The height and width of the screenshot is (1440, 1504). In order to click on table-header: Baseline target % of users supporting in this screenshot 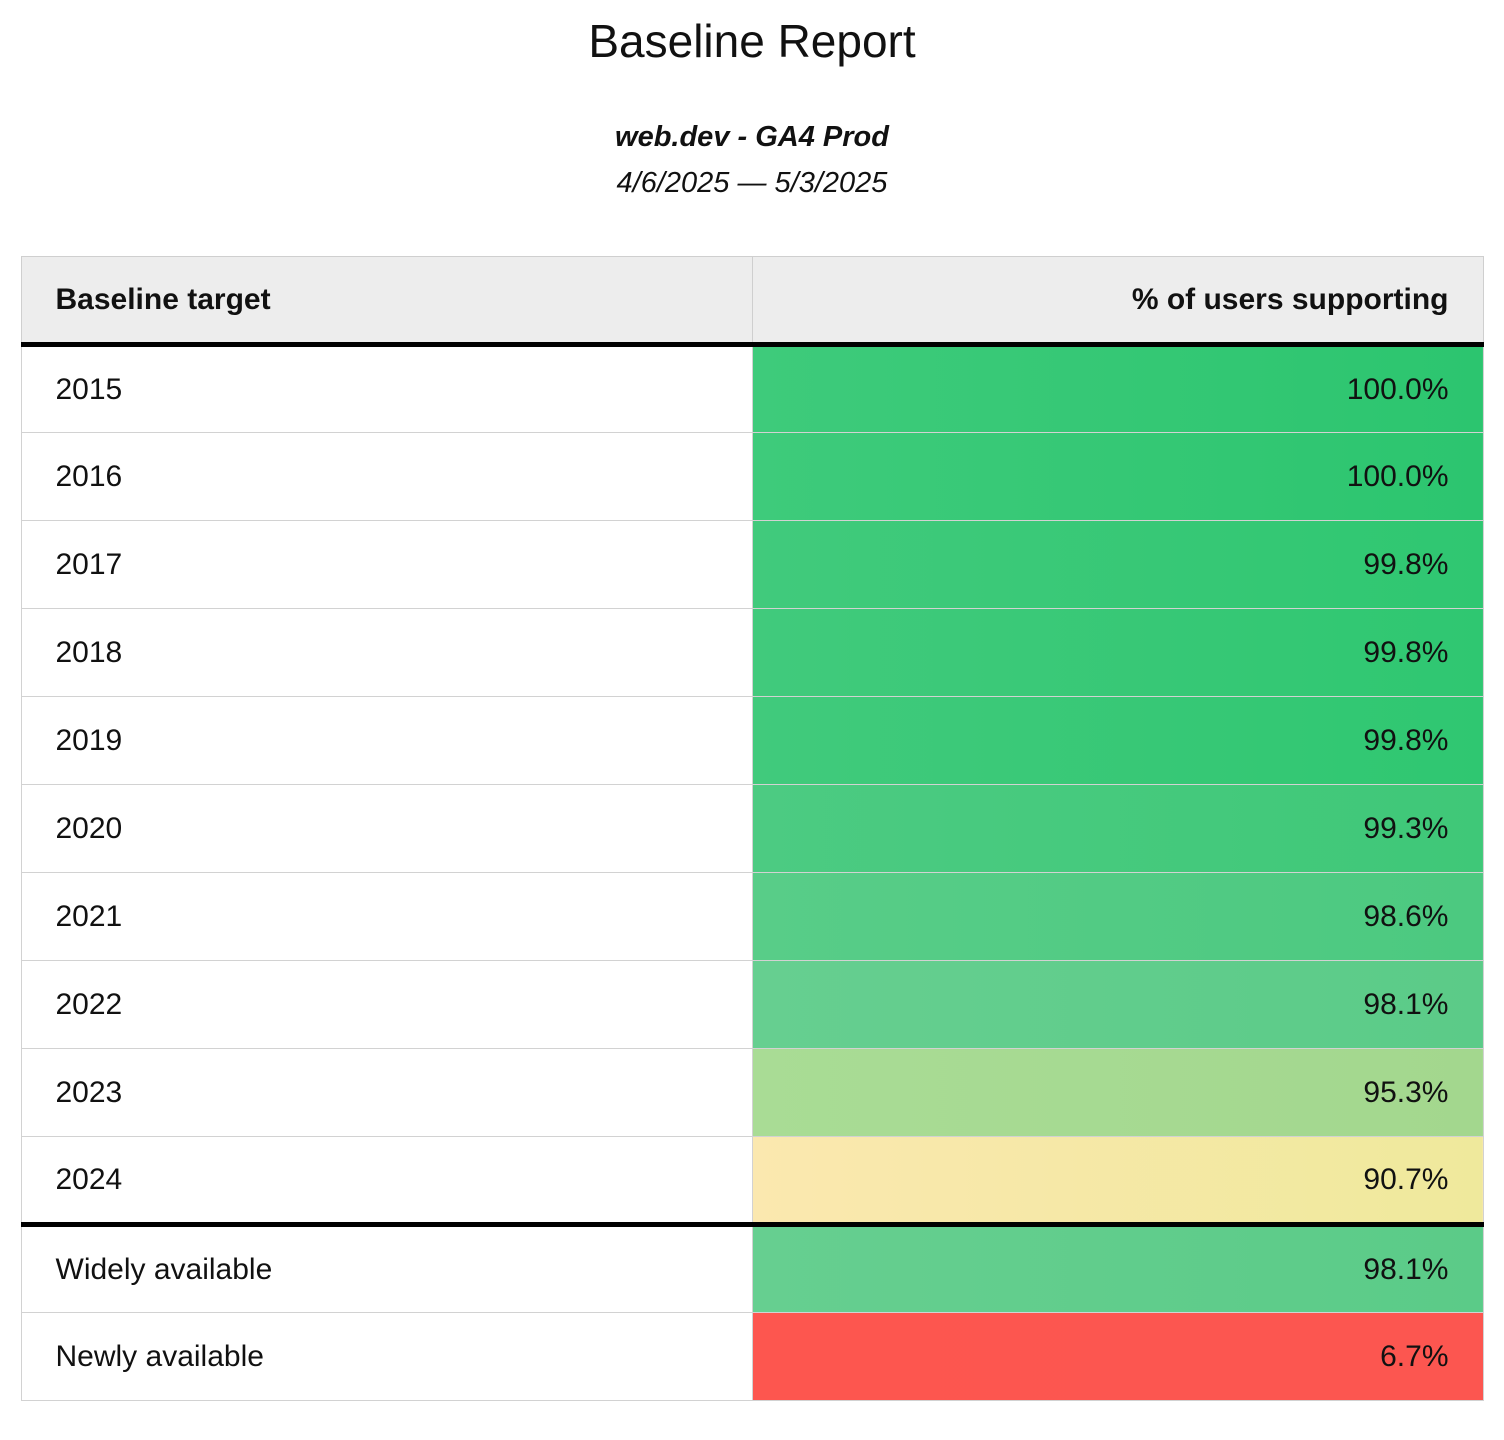, I will do `click(752, 301)`.